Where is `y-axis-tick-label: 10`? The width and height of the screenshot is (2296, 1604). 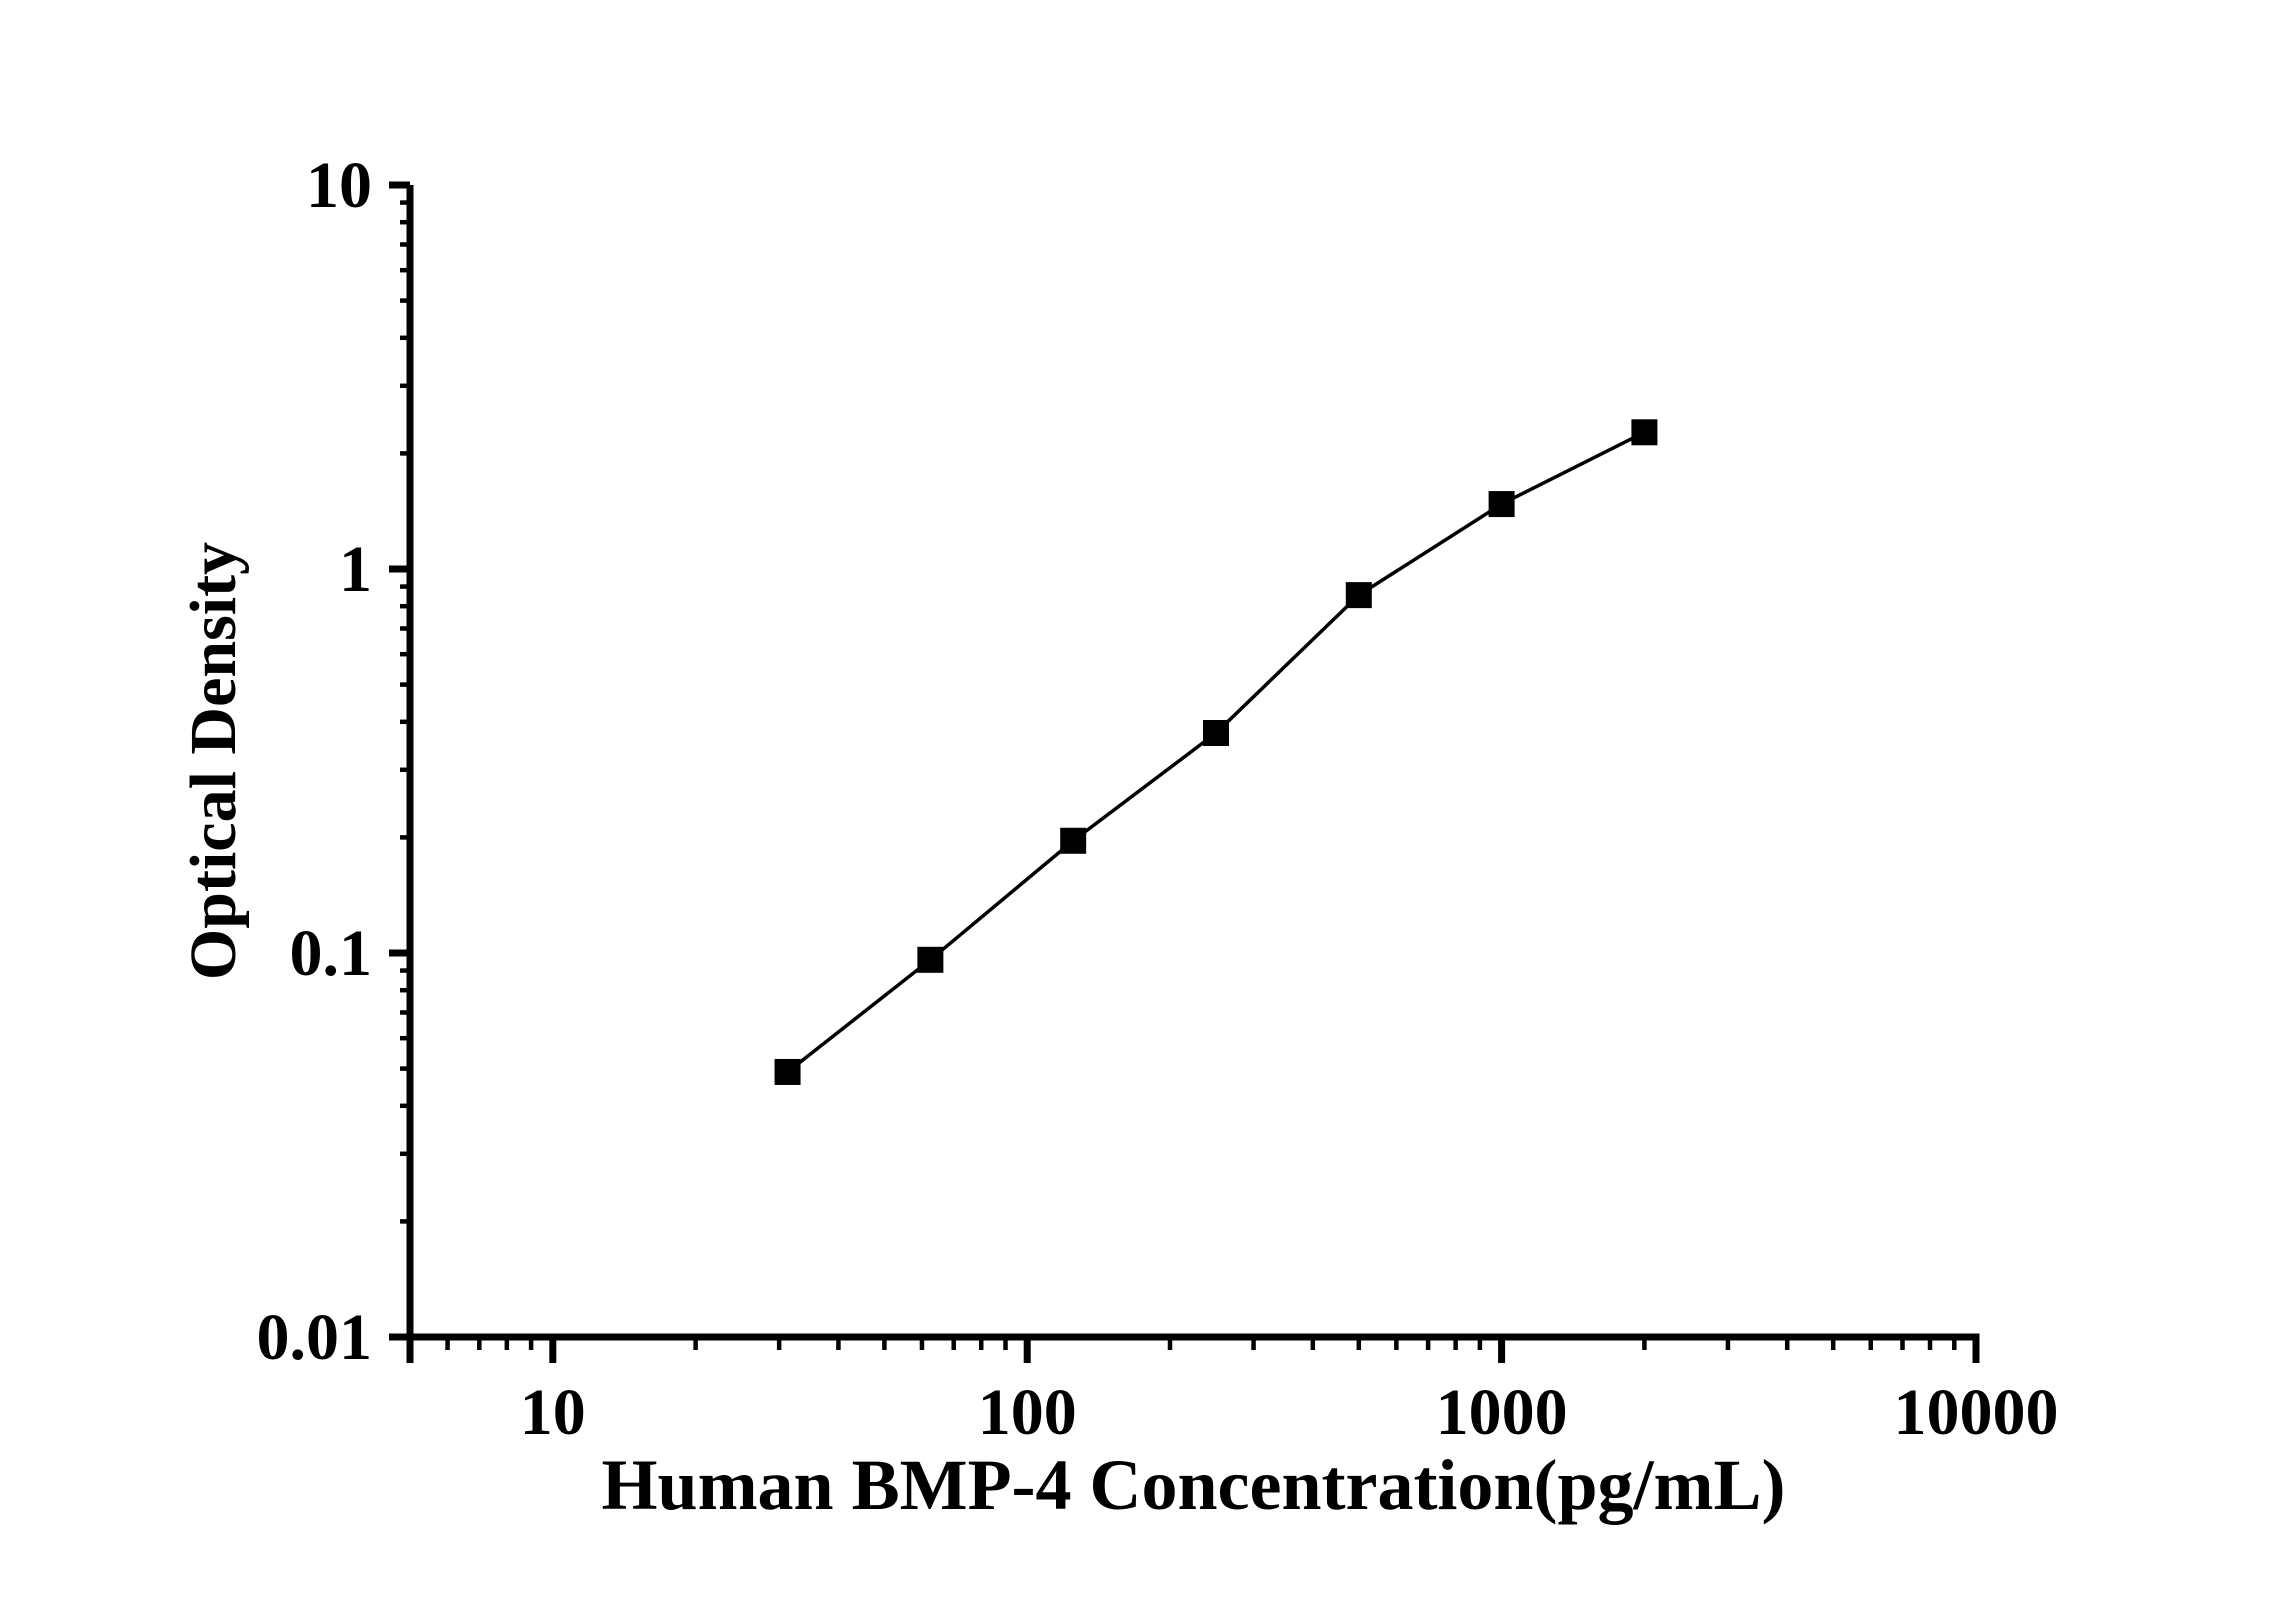 y-axis-tick-label: 10 is located at coordinates (339, 185).